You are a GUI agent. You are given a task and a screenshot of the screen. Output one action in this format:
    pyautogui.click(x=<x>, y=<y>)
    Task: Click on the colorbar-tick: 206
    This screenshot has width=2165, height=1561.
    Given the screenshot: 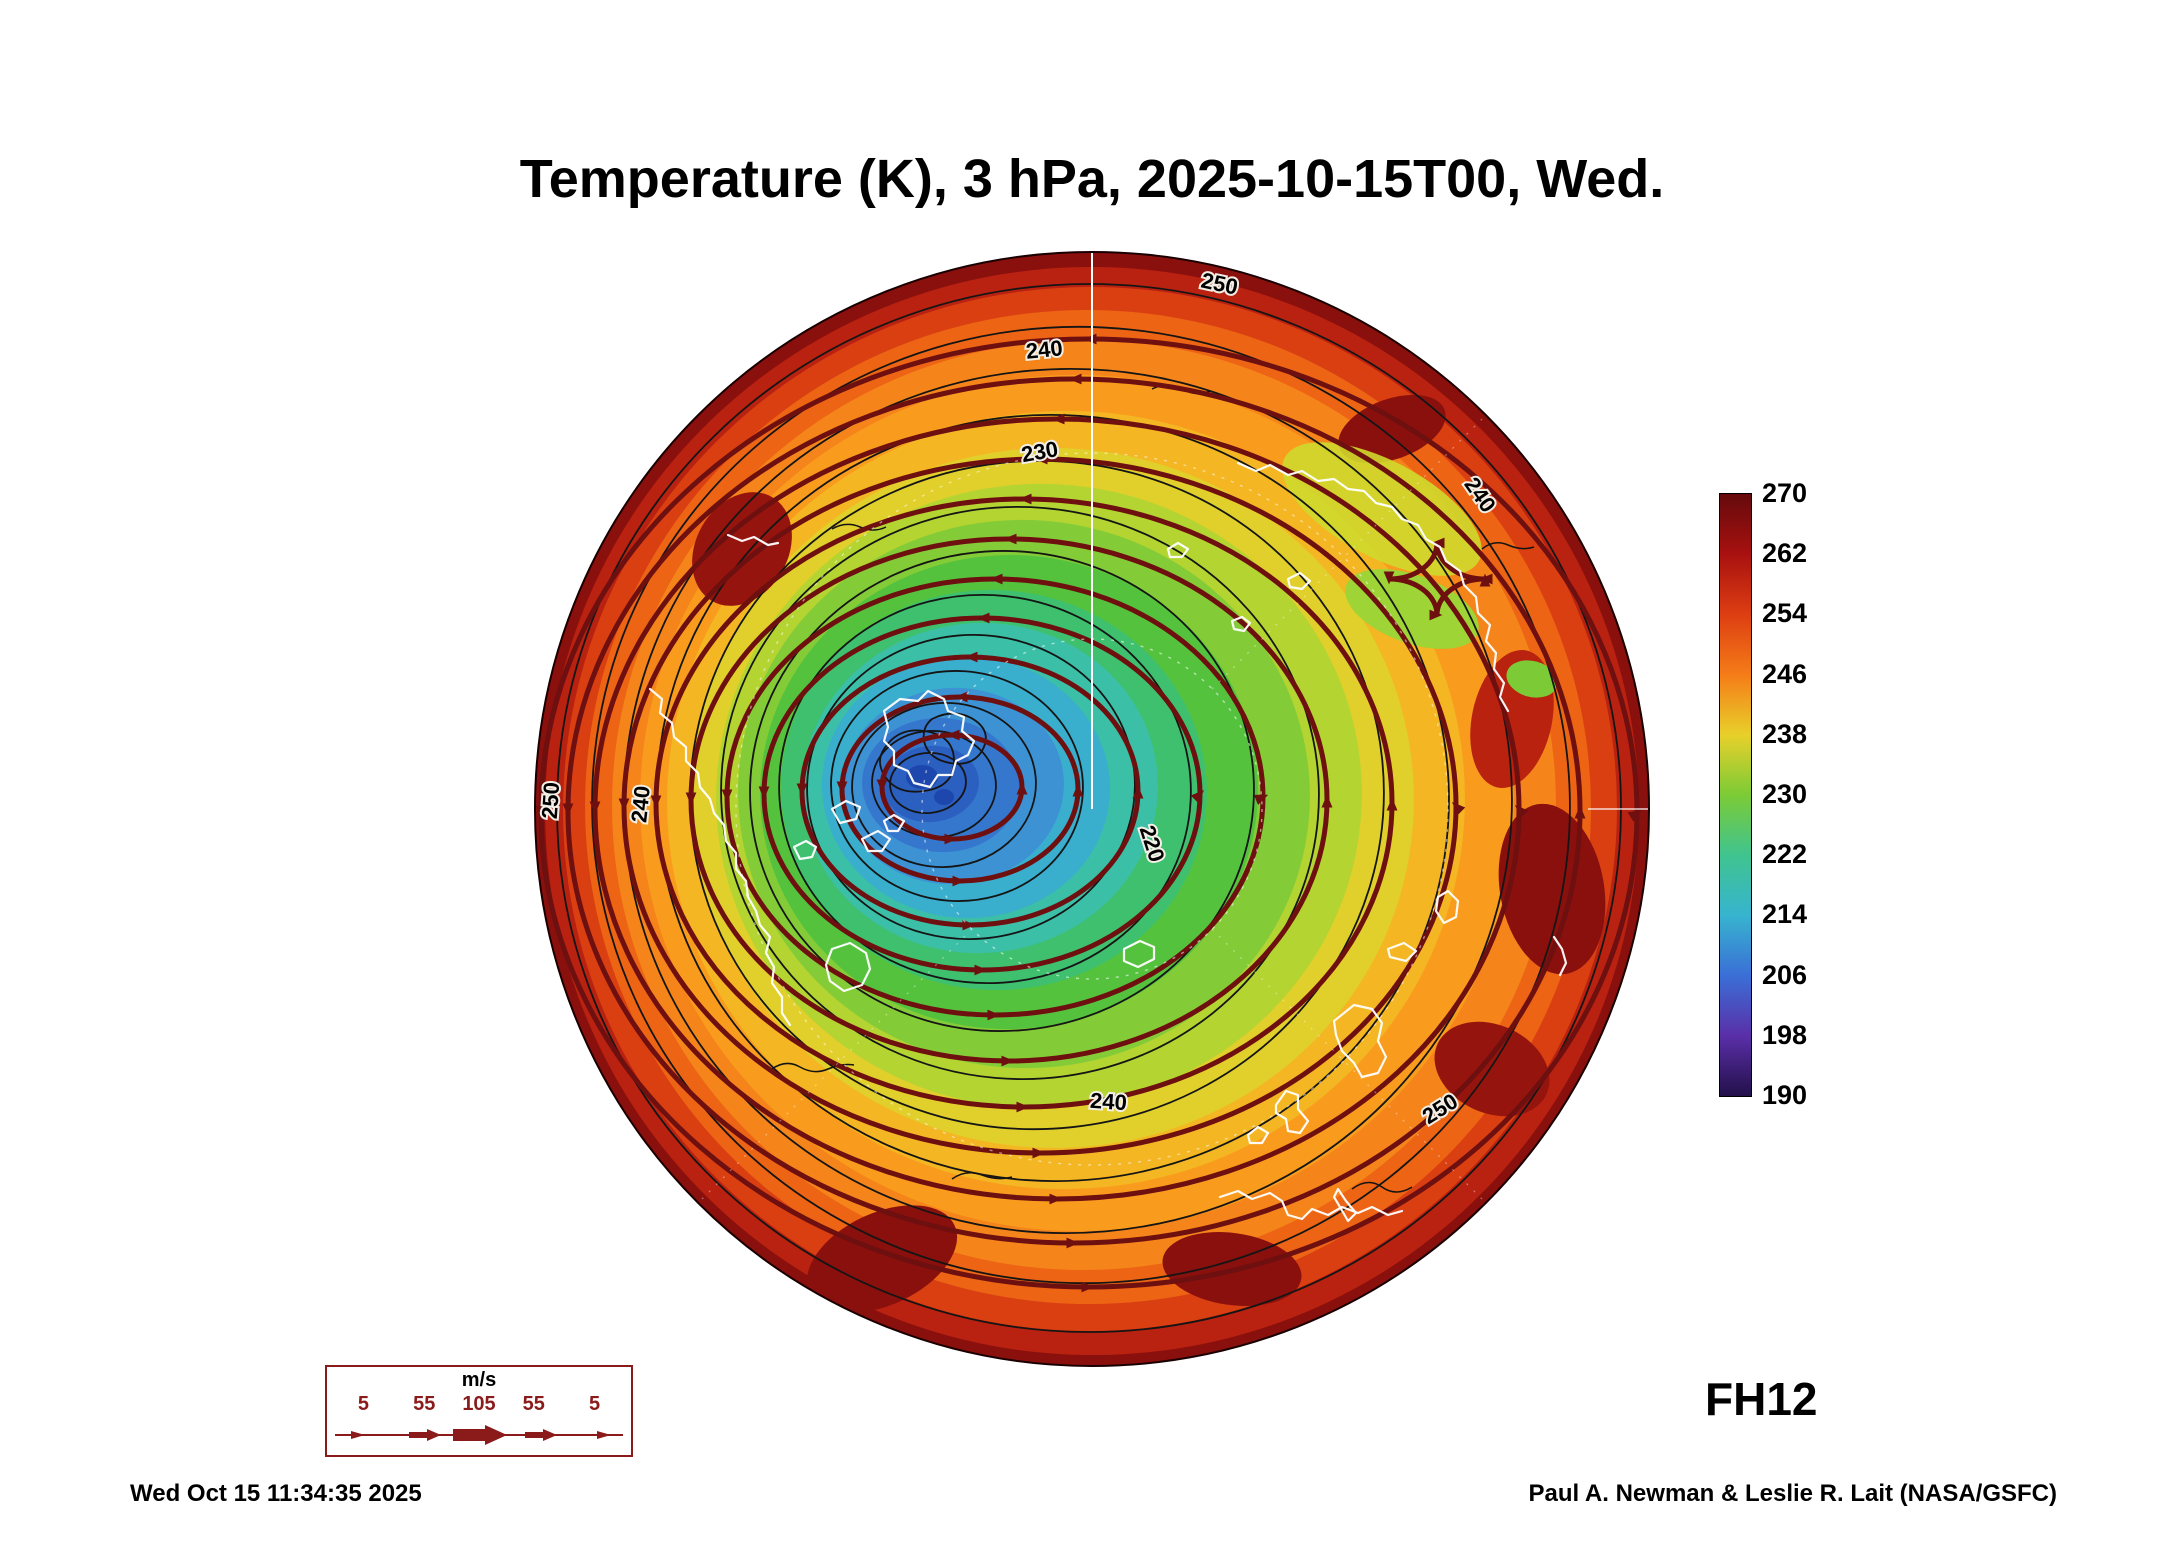 What is the action you would take?
    pyautogui.click(x=1785, y=974)
    